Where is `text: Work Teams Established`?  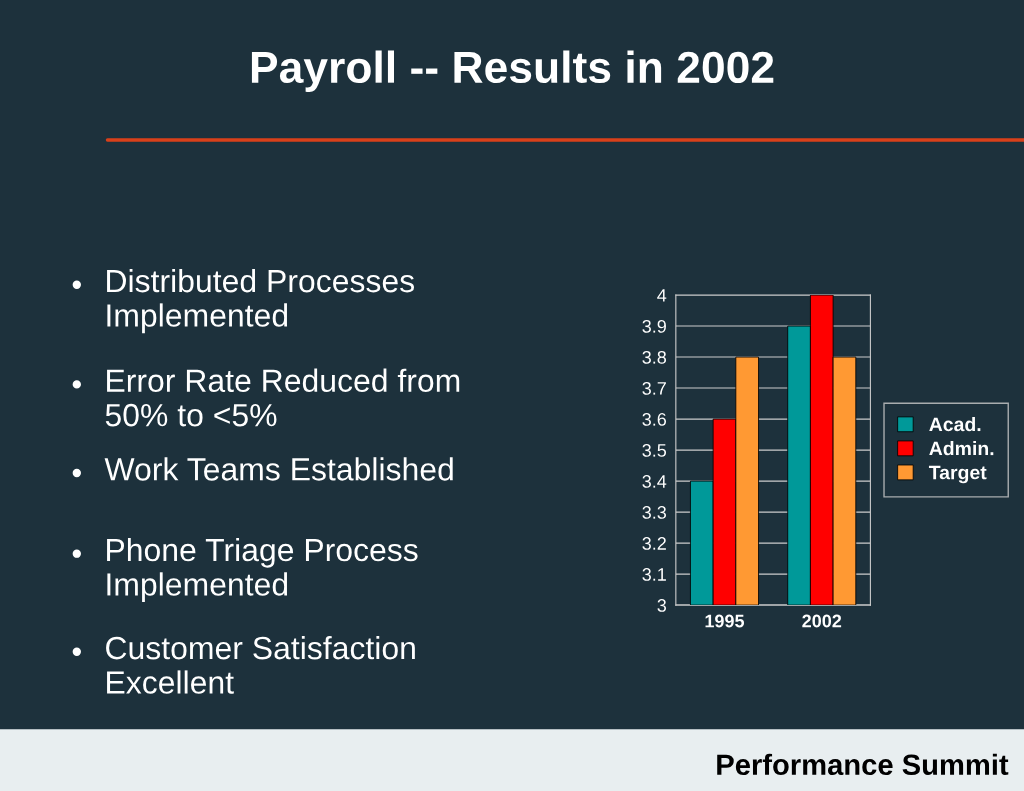 text: Work Teams Established is located at coordinates (278, 469).